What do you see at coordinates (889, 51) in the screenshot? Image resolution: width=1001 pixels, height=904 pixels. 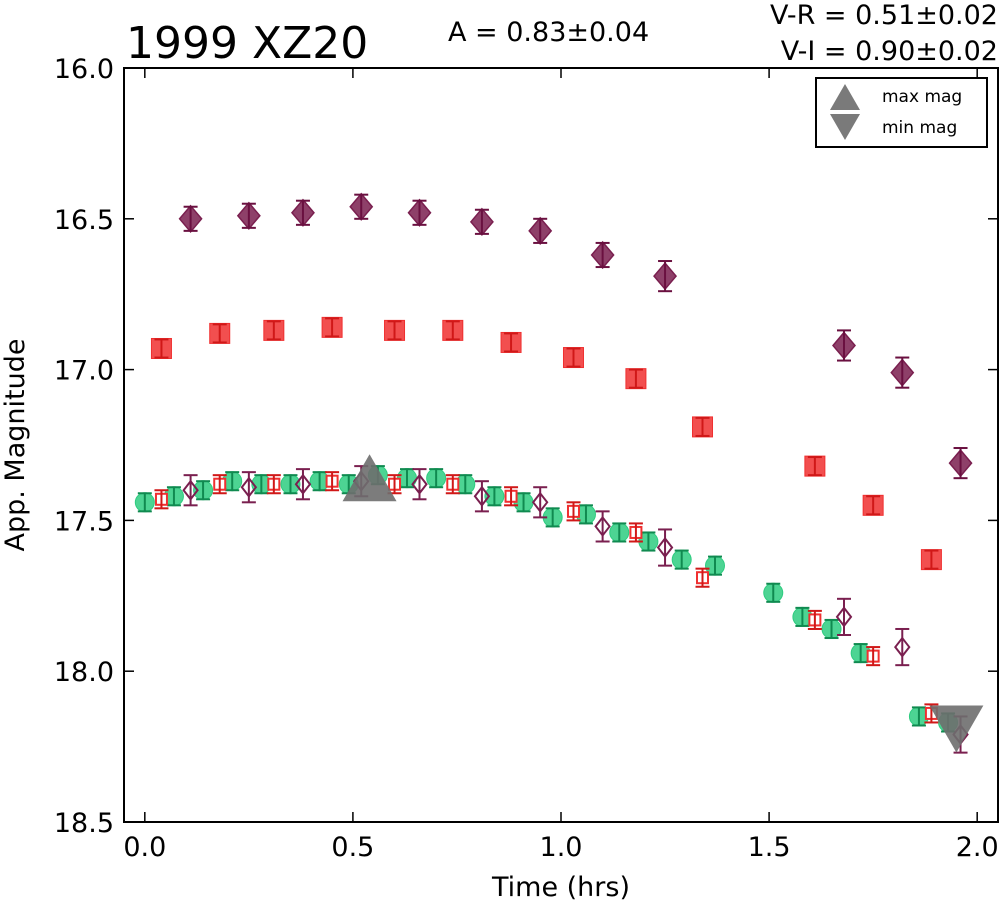 I see `vi-color-annotation: V-I = 0.90±0.02` at bounding box center [889, 51].